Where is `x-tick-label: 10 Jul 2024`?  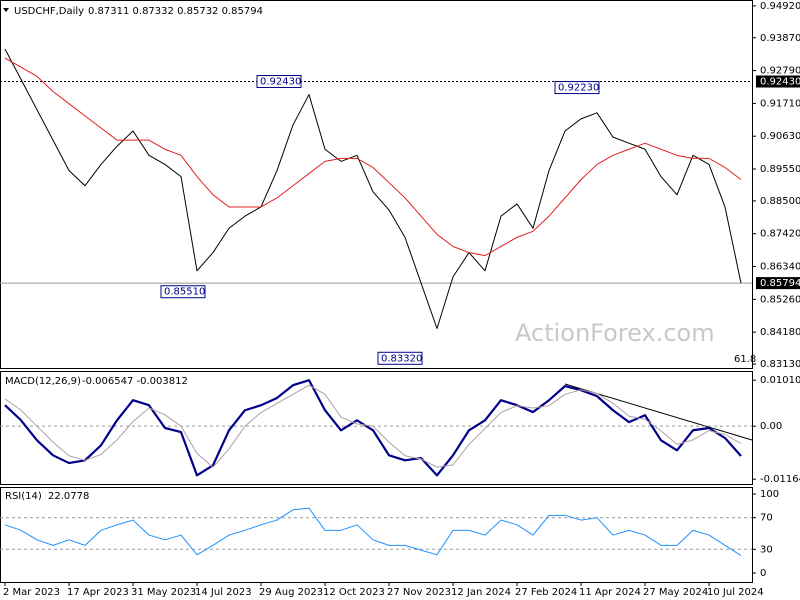 x-tick-label: 10 Jul 2024 is located at coordinates (735, 592).